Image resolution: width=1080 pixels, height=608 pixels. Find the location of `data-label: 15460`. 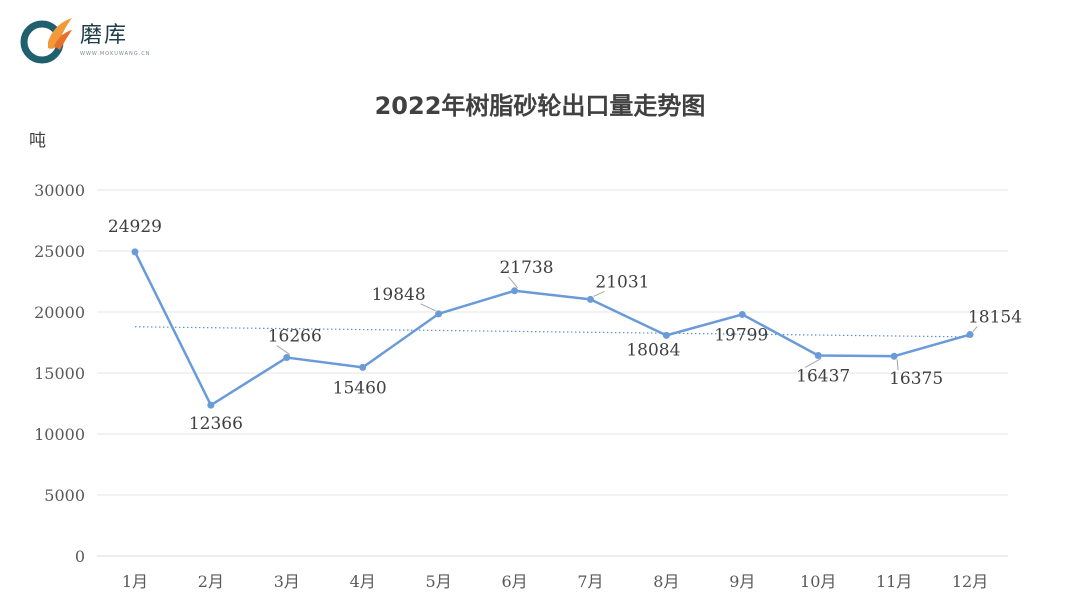

data-label: 15460 is located at coordinates (360, 388).